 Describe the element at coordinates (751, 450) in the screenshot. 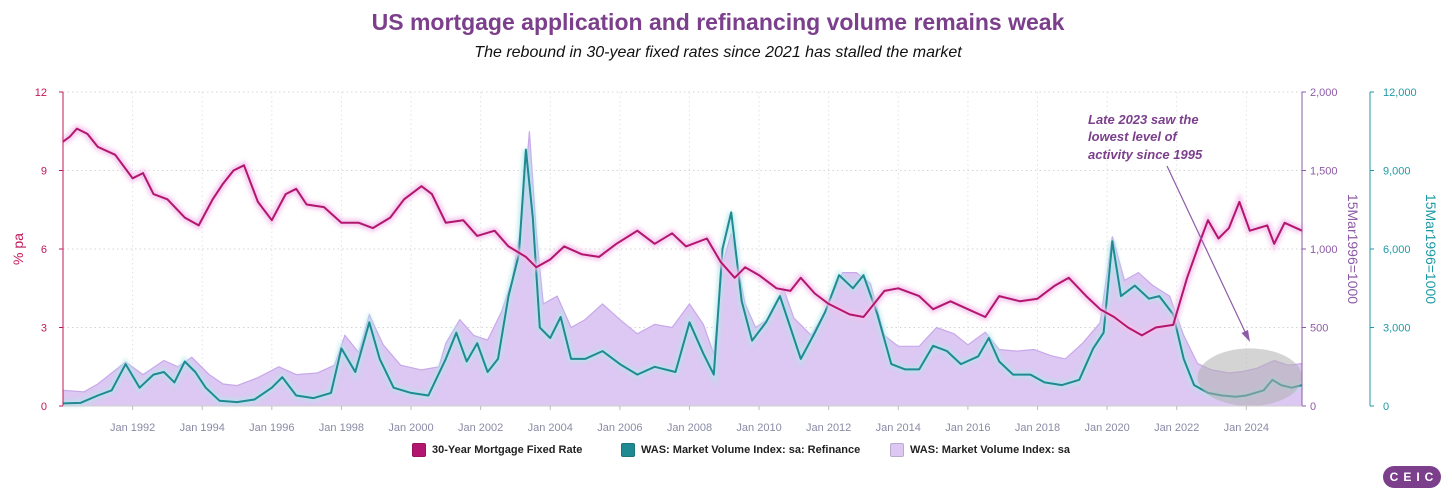

I see `legend-label-refinance: WAS: Market Volume Index: sa: Refinance` at that location.